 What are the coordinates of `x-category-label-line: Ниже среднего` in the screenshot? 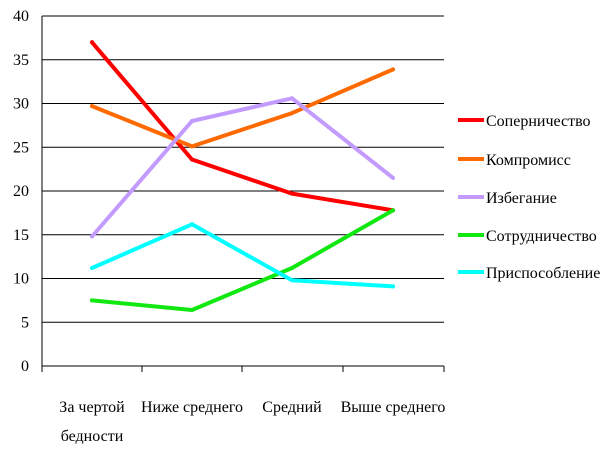 It's located at (192, 407).